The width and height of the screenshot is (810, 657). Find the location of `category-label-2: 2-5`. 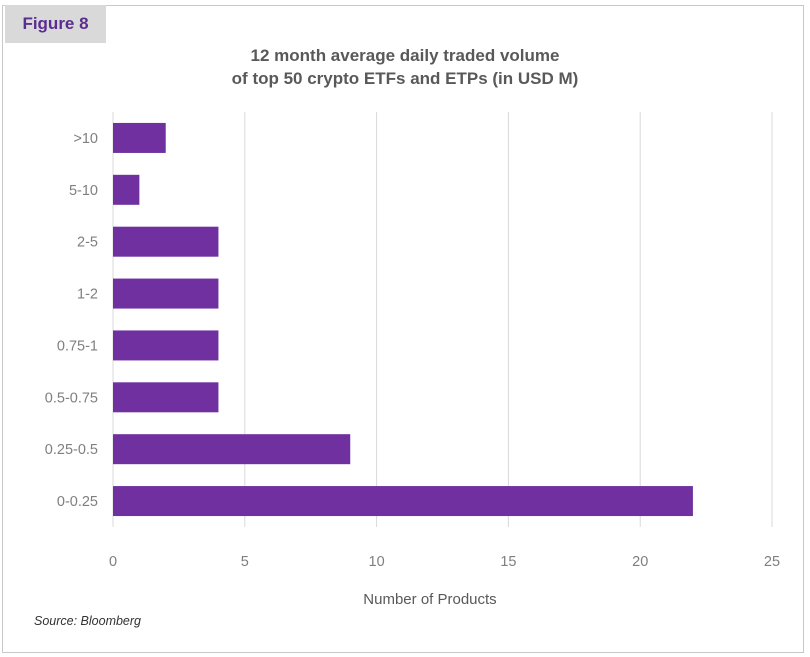

category-label-2: 2-5 is located at coordinates (87, 243).